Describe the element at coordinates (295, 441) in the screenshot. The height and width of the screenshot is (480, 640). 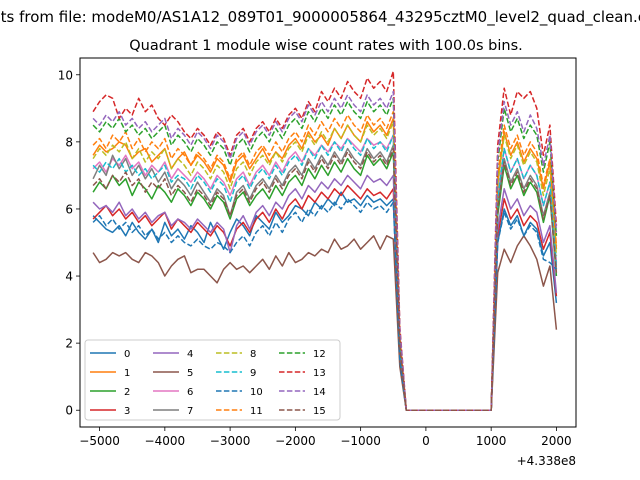
I see `x-tick-label: −2000` at that location.